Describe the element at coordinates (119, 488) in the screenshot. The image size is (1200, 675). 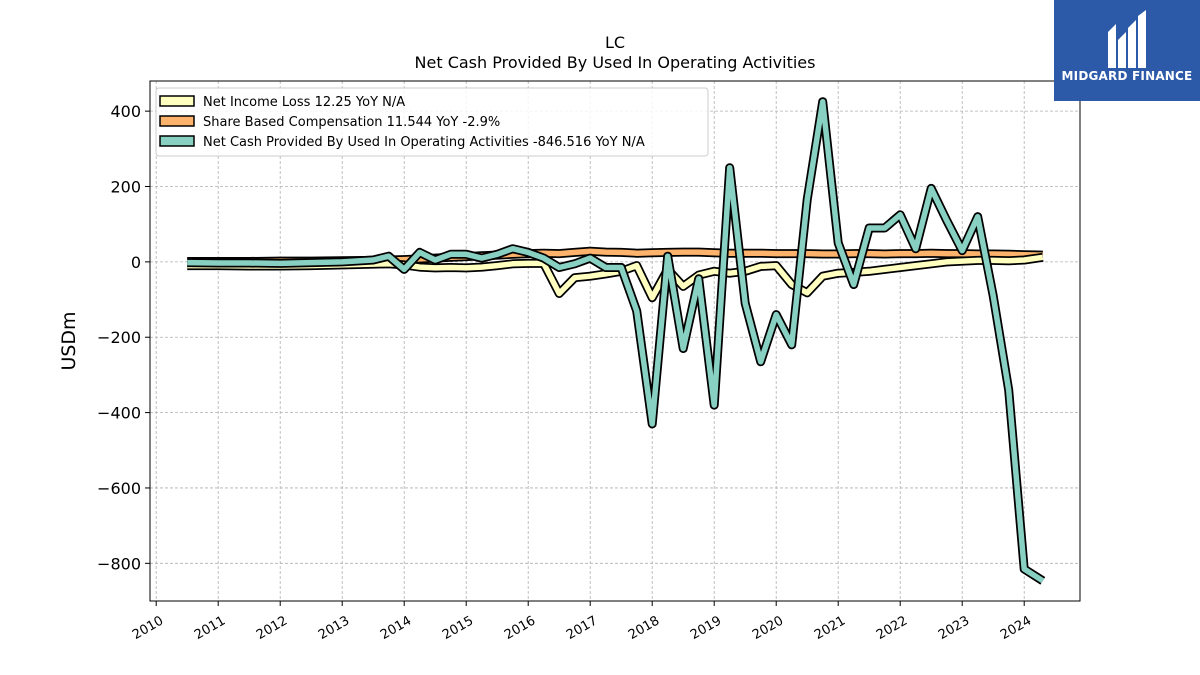
I see `y-tick-label: −600` at that location.